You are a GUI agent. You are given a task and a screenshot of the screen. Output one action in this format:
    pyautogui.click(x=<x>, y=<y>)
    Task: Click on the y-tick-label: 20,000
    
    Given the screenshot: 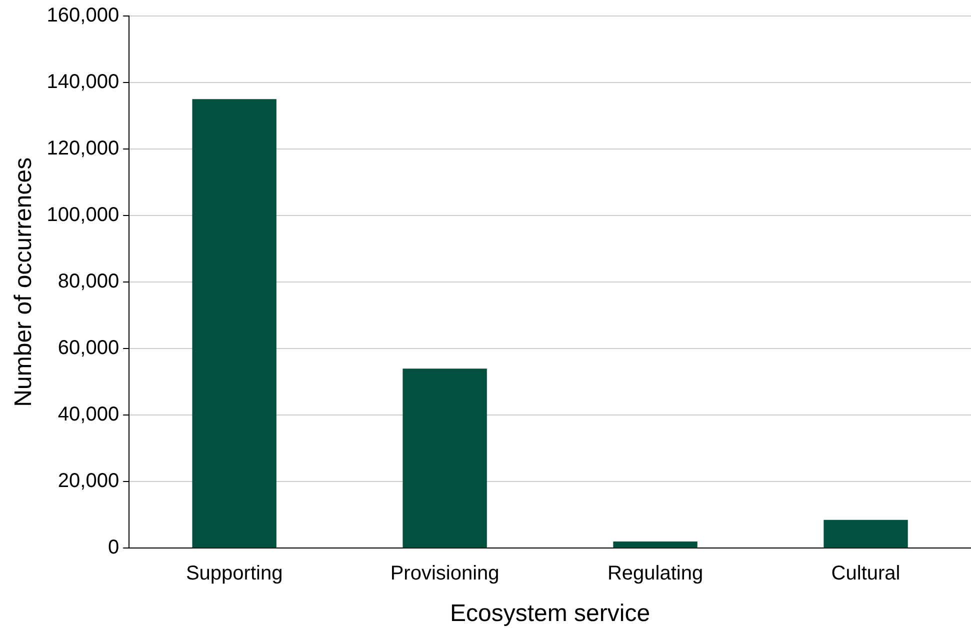 What is the action you would take?
    pyautogui.click(x=89, y=481)
    